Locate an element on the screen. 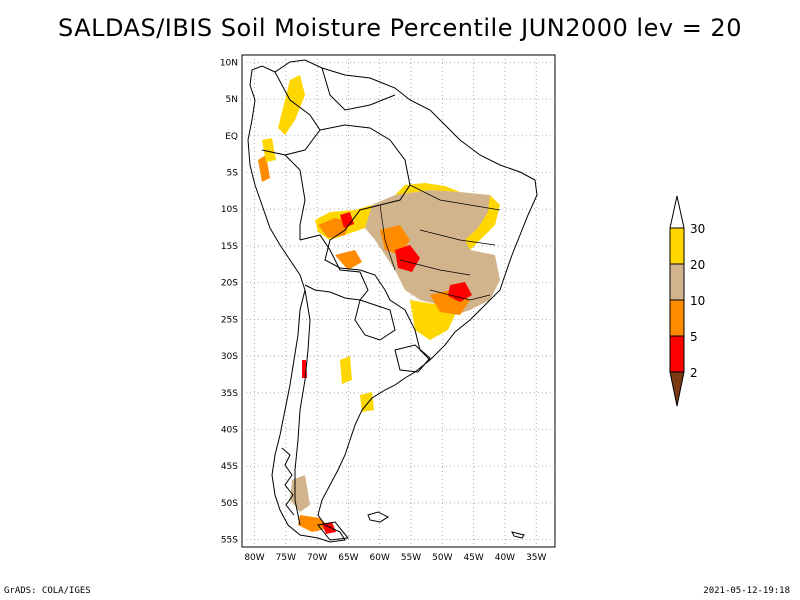  lon-tick-label: 50W is located at coordinates (442, 558).